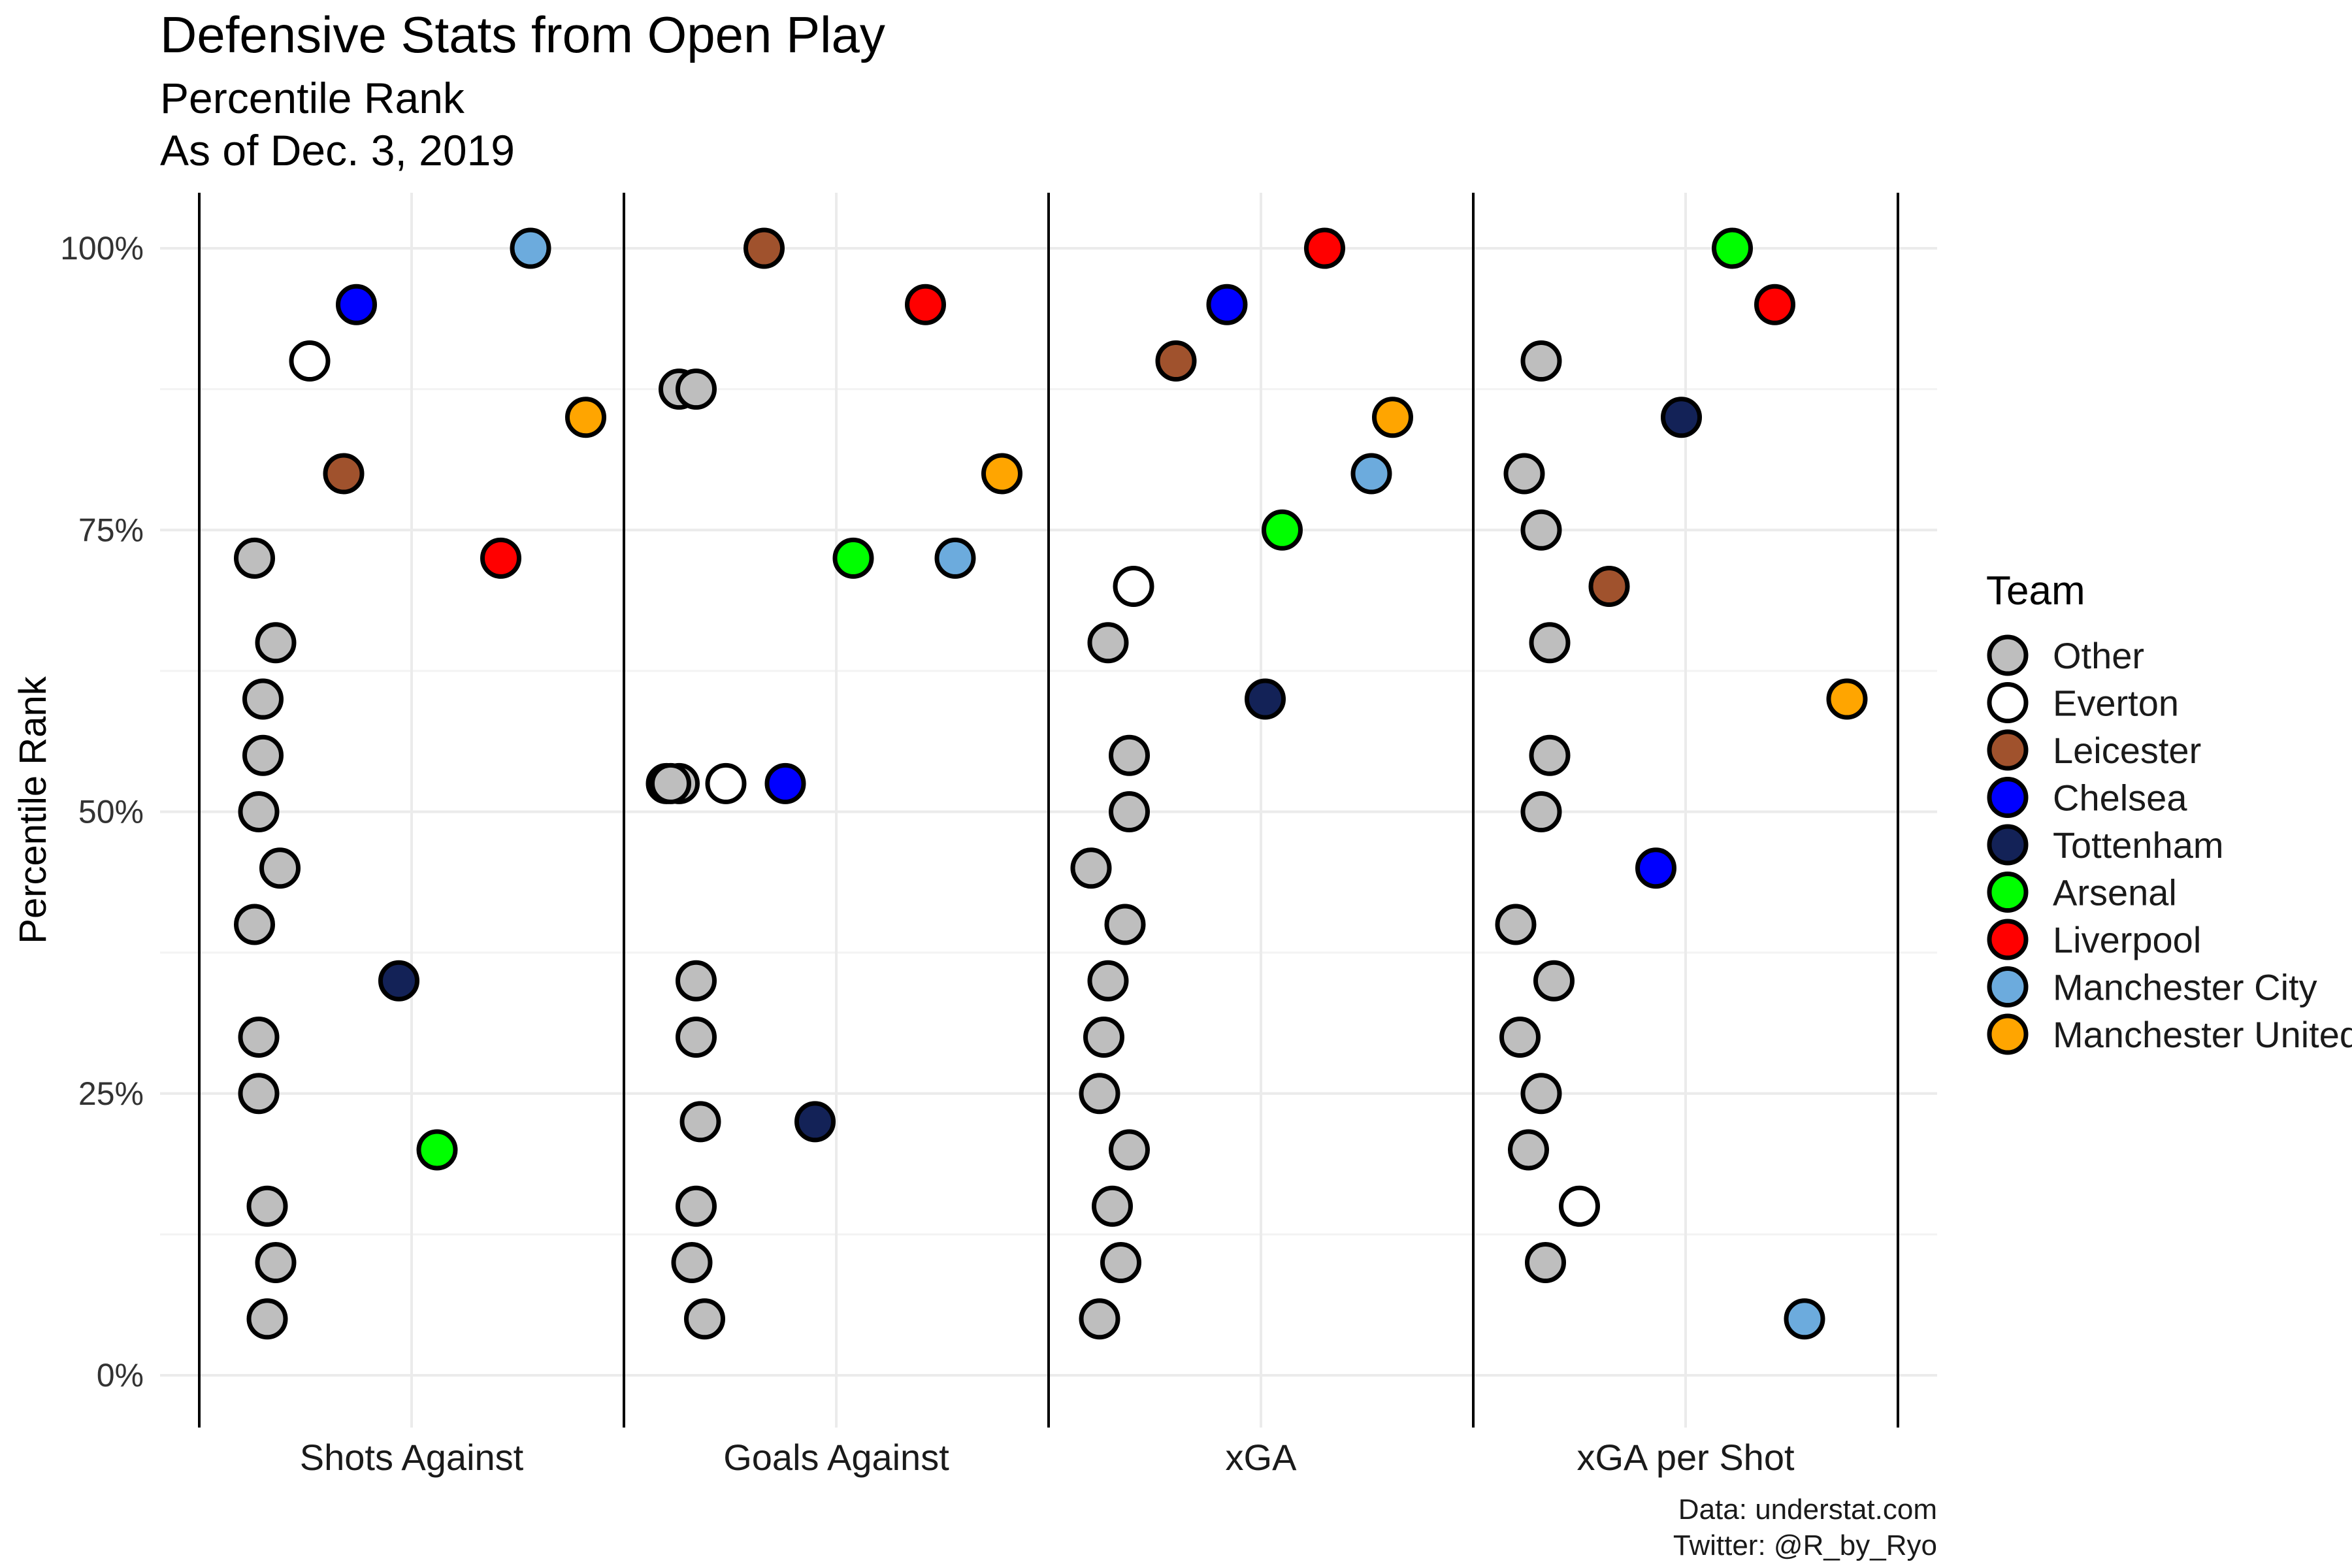 This screenshot has height=1568, width=2352. What do you see at coordinates (2035, 590) in the screenshot?
I see `legend-title: Team` at bounding box center [2035, 590].